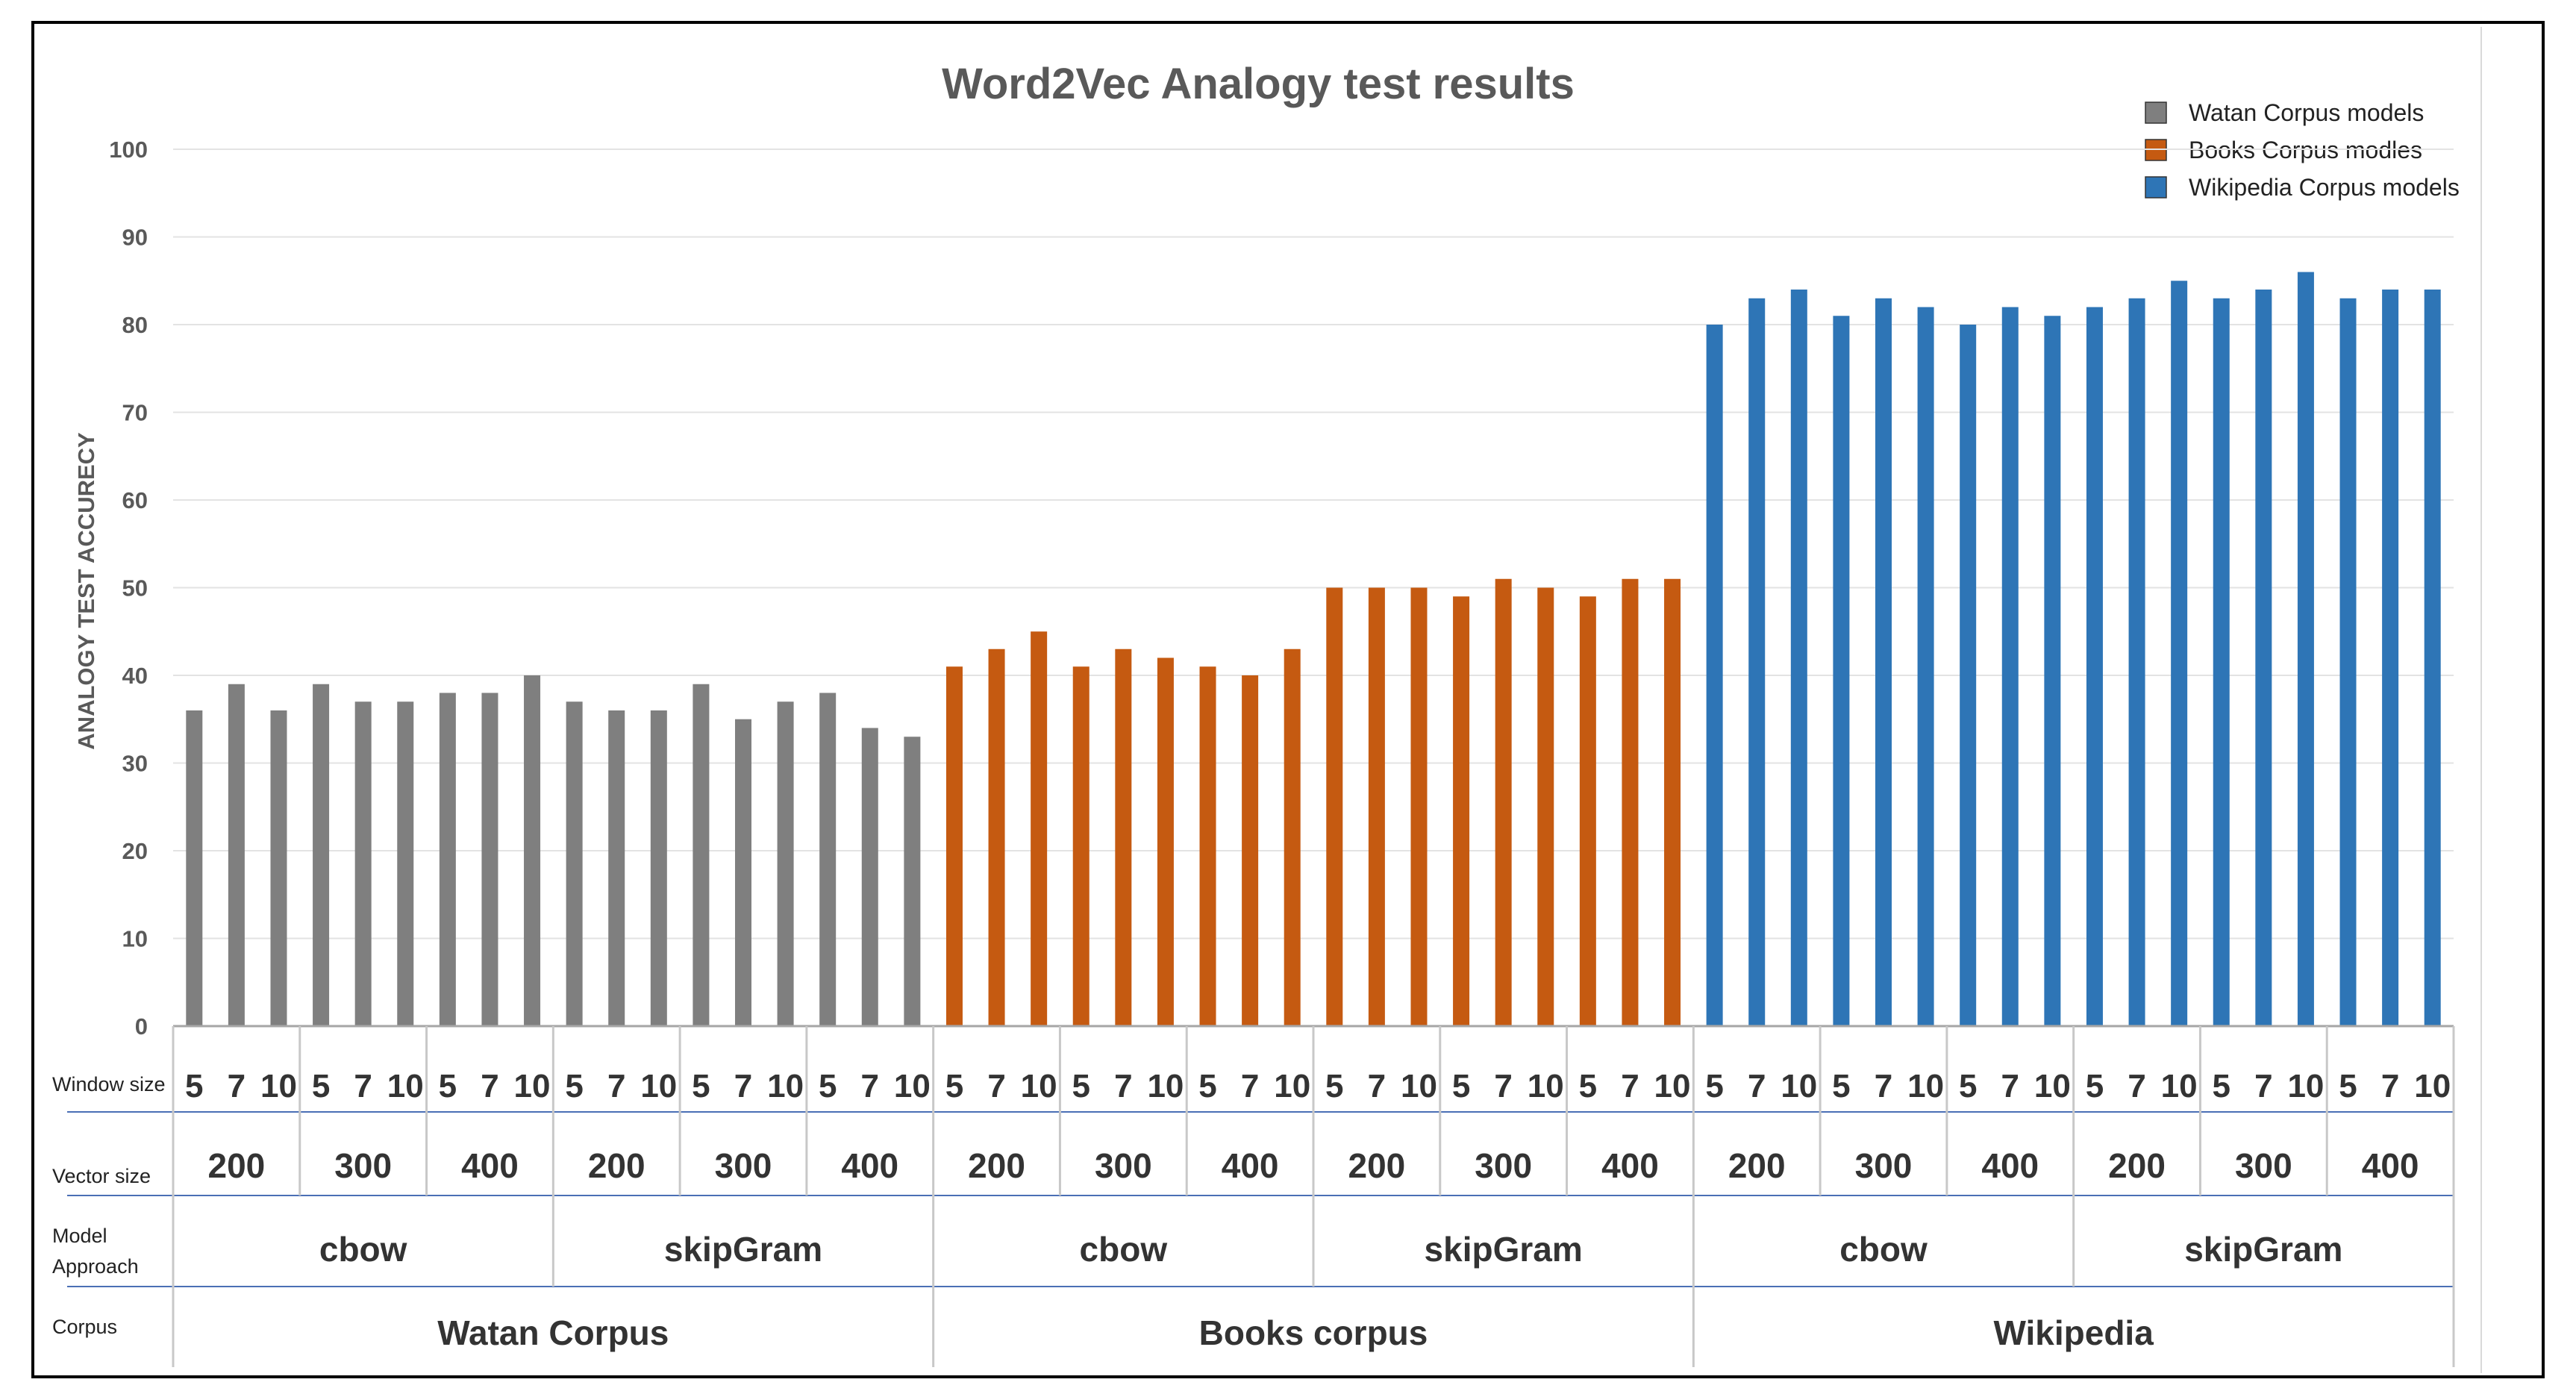 The width and height of the screenshot is (2576, 1394). What do you see at coordinates (135, 939) in the screenshot?
I see `y-tick-label: 10` at bounding box center [135, 939].